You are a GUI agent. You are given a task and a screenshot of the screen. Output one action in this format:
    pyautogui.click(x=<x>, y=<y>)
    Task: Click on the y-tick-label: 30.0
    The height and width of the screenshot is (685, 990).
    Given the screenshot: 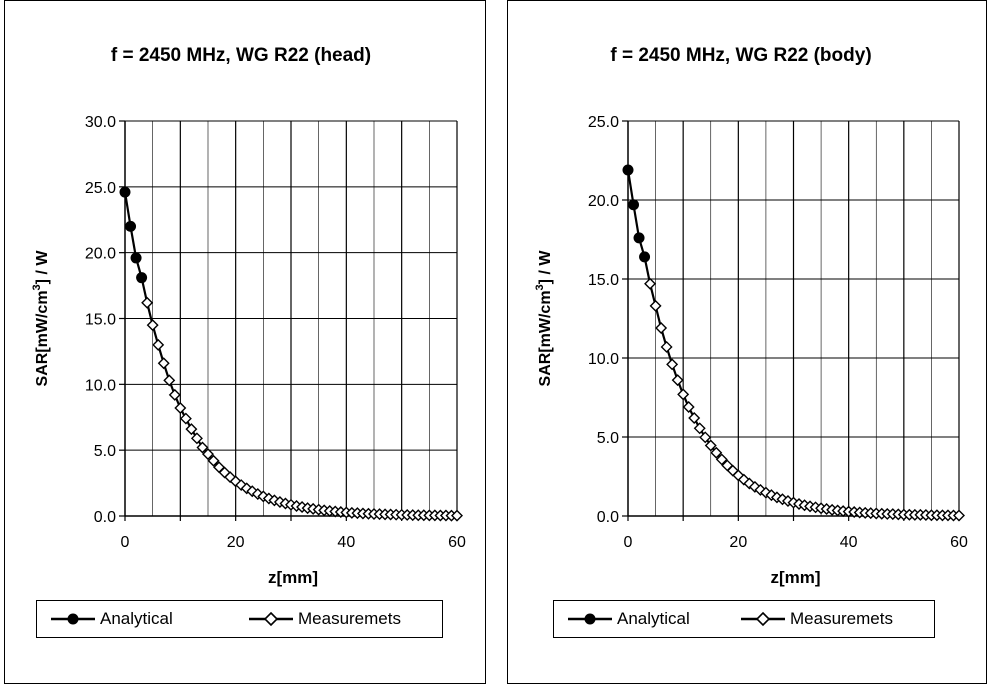 What is the action you would take?
    pyautogui.click(x=100, y=122)
    